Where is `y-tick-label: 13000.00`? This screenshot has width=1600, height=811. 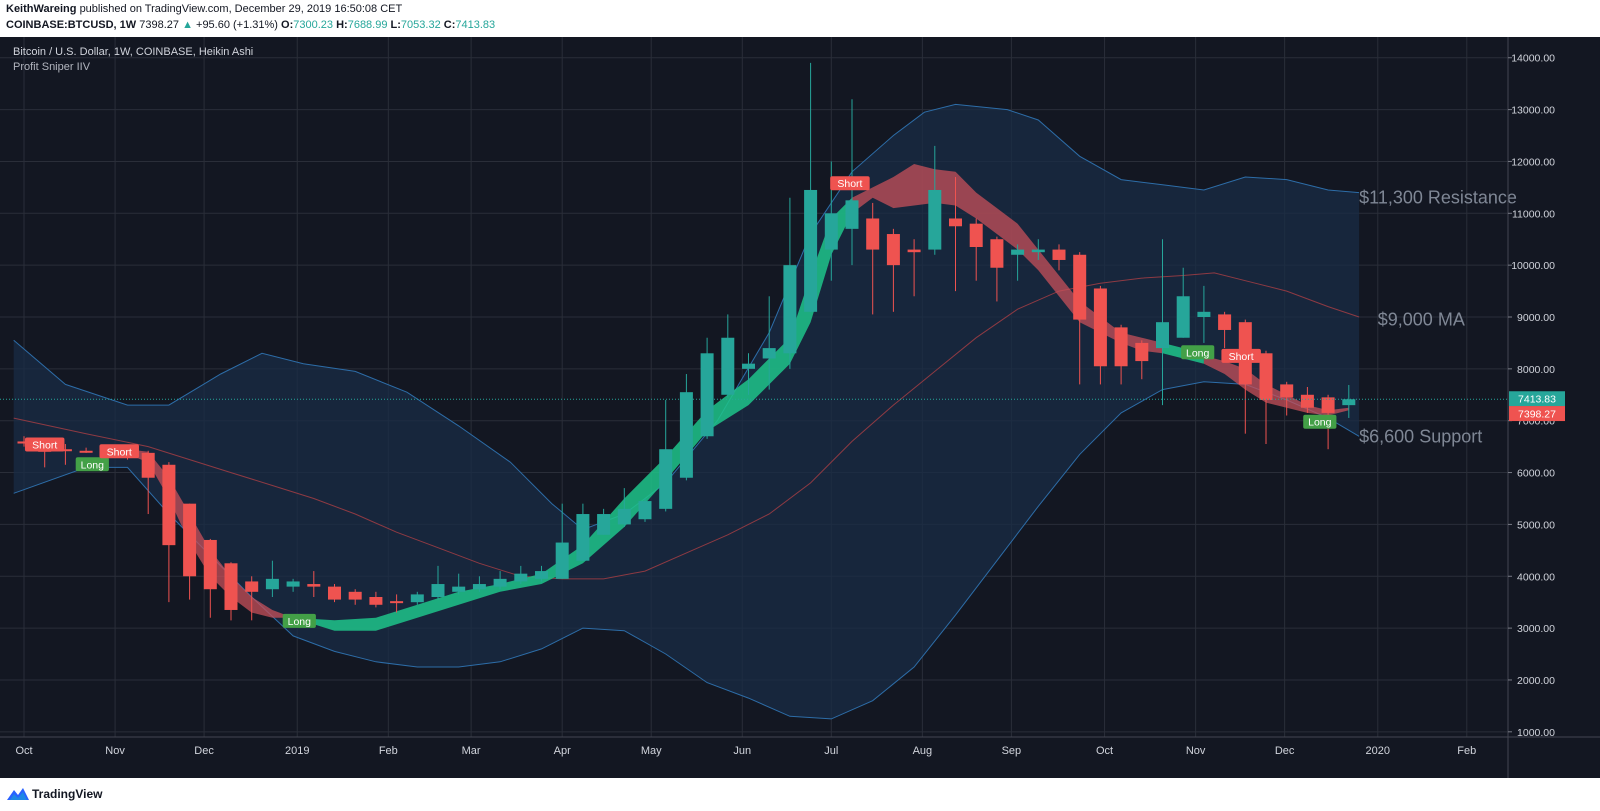
y-tick-label: 13000.00 is located at coordinates (1533, 111).